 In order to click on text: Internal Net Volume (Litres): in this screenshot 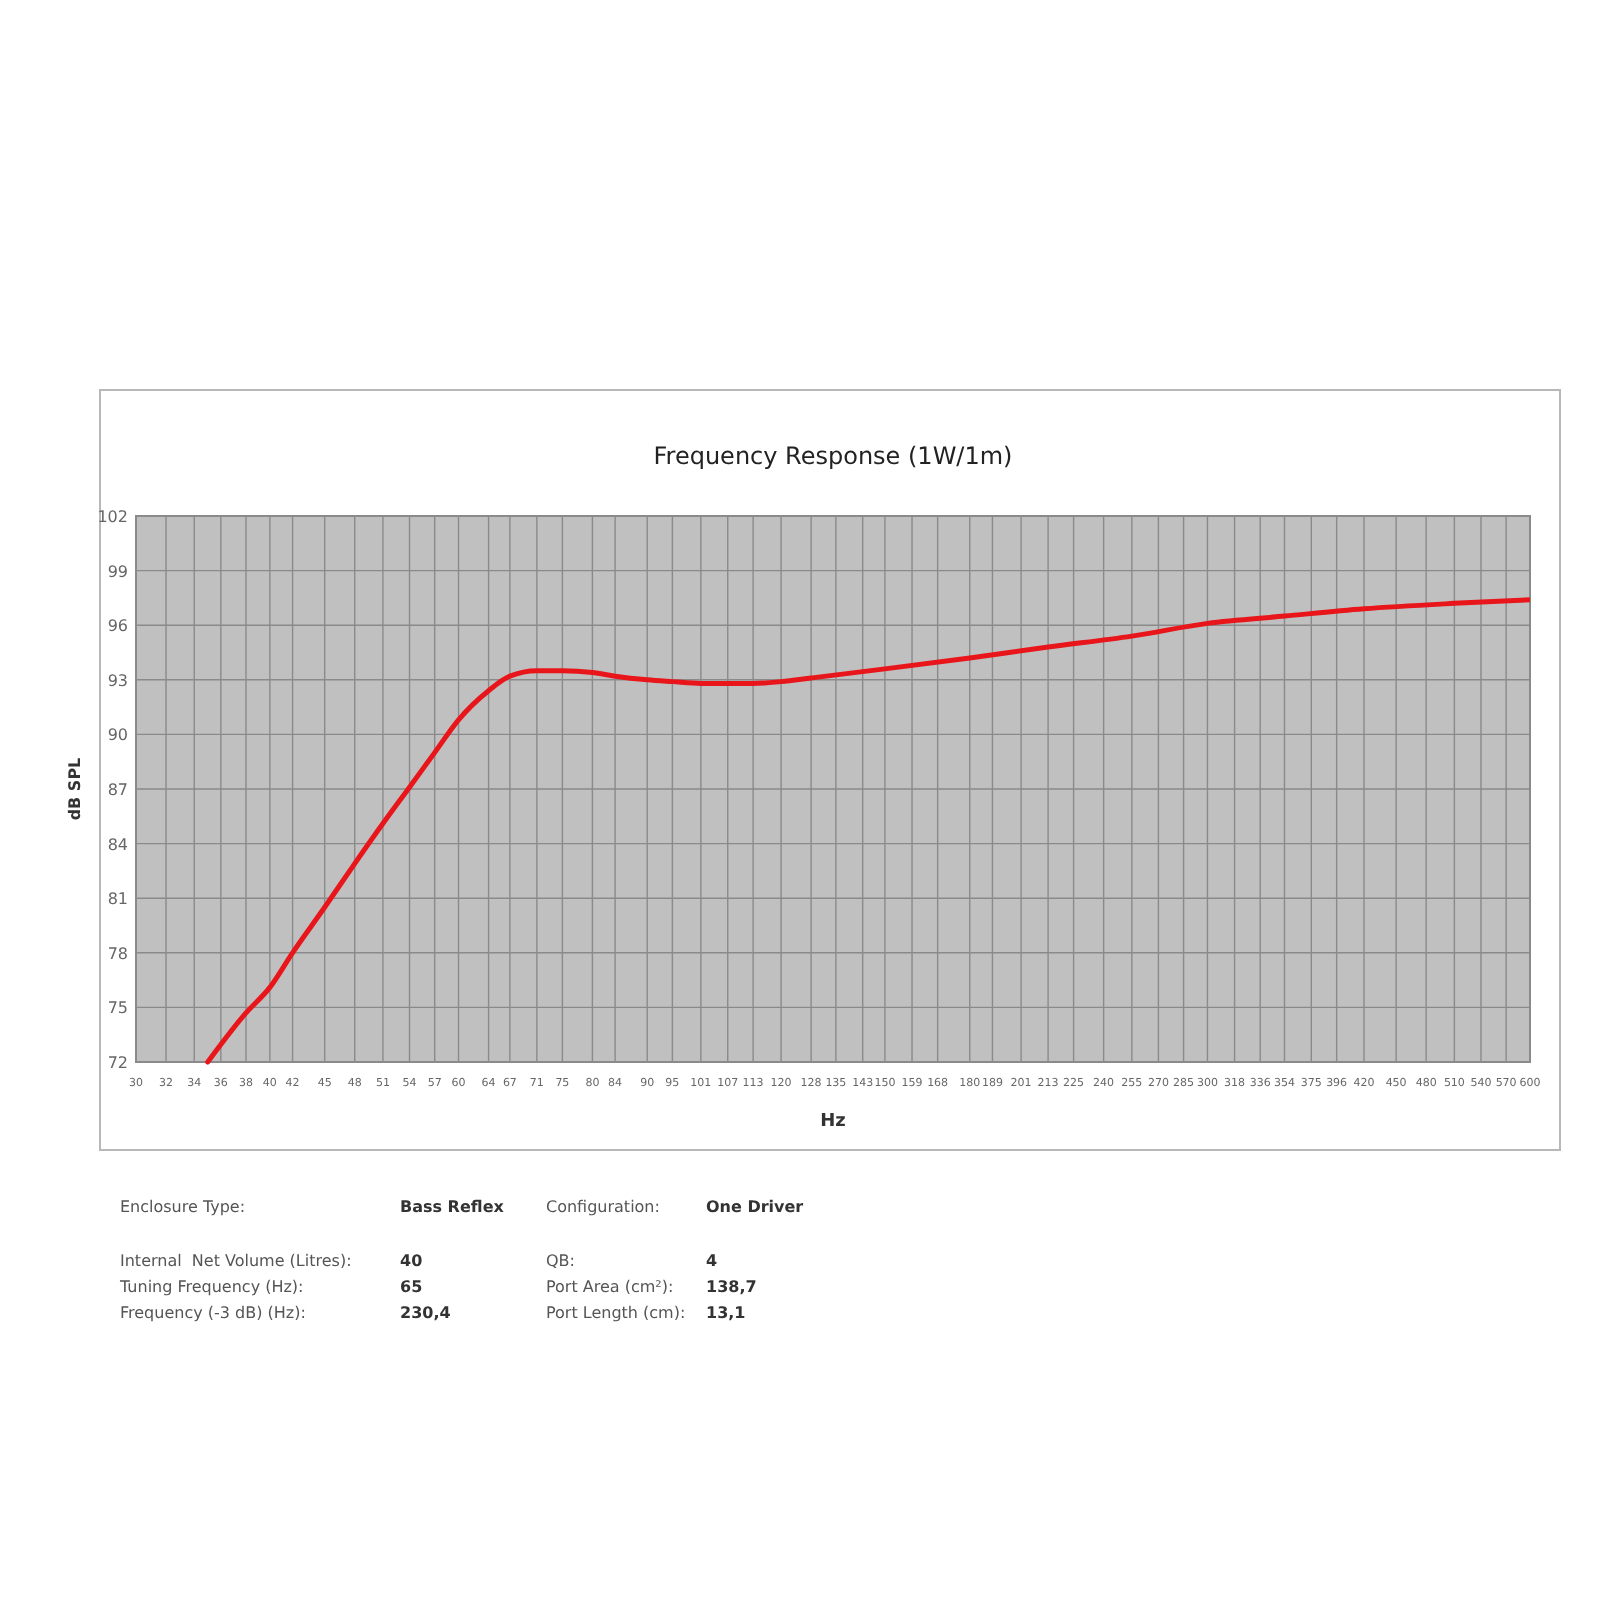, I will do `click(236, 1261)`.